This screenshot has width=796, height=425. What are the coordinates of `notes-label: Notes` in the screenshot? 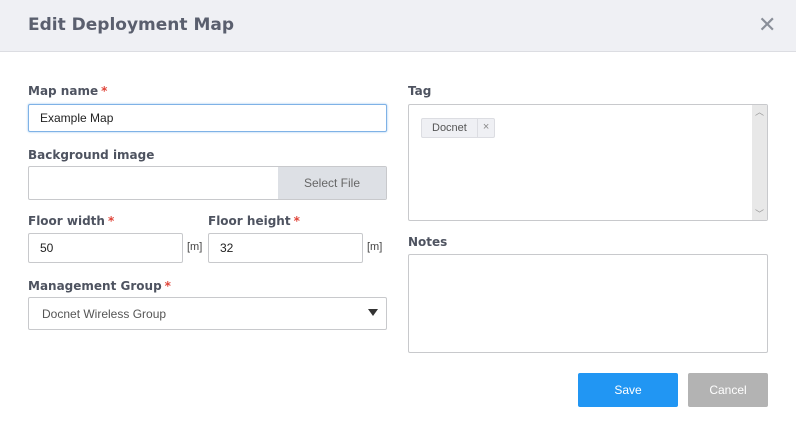 It's located at (428, 242).